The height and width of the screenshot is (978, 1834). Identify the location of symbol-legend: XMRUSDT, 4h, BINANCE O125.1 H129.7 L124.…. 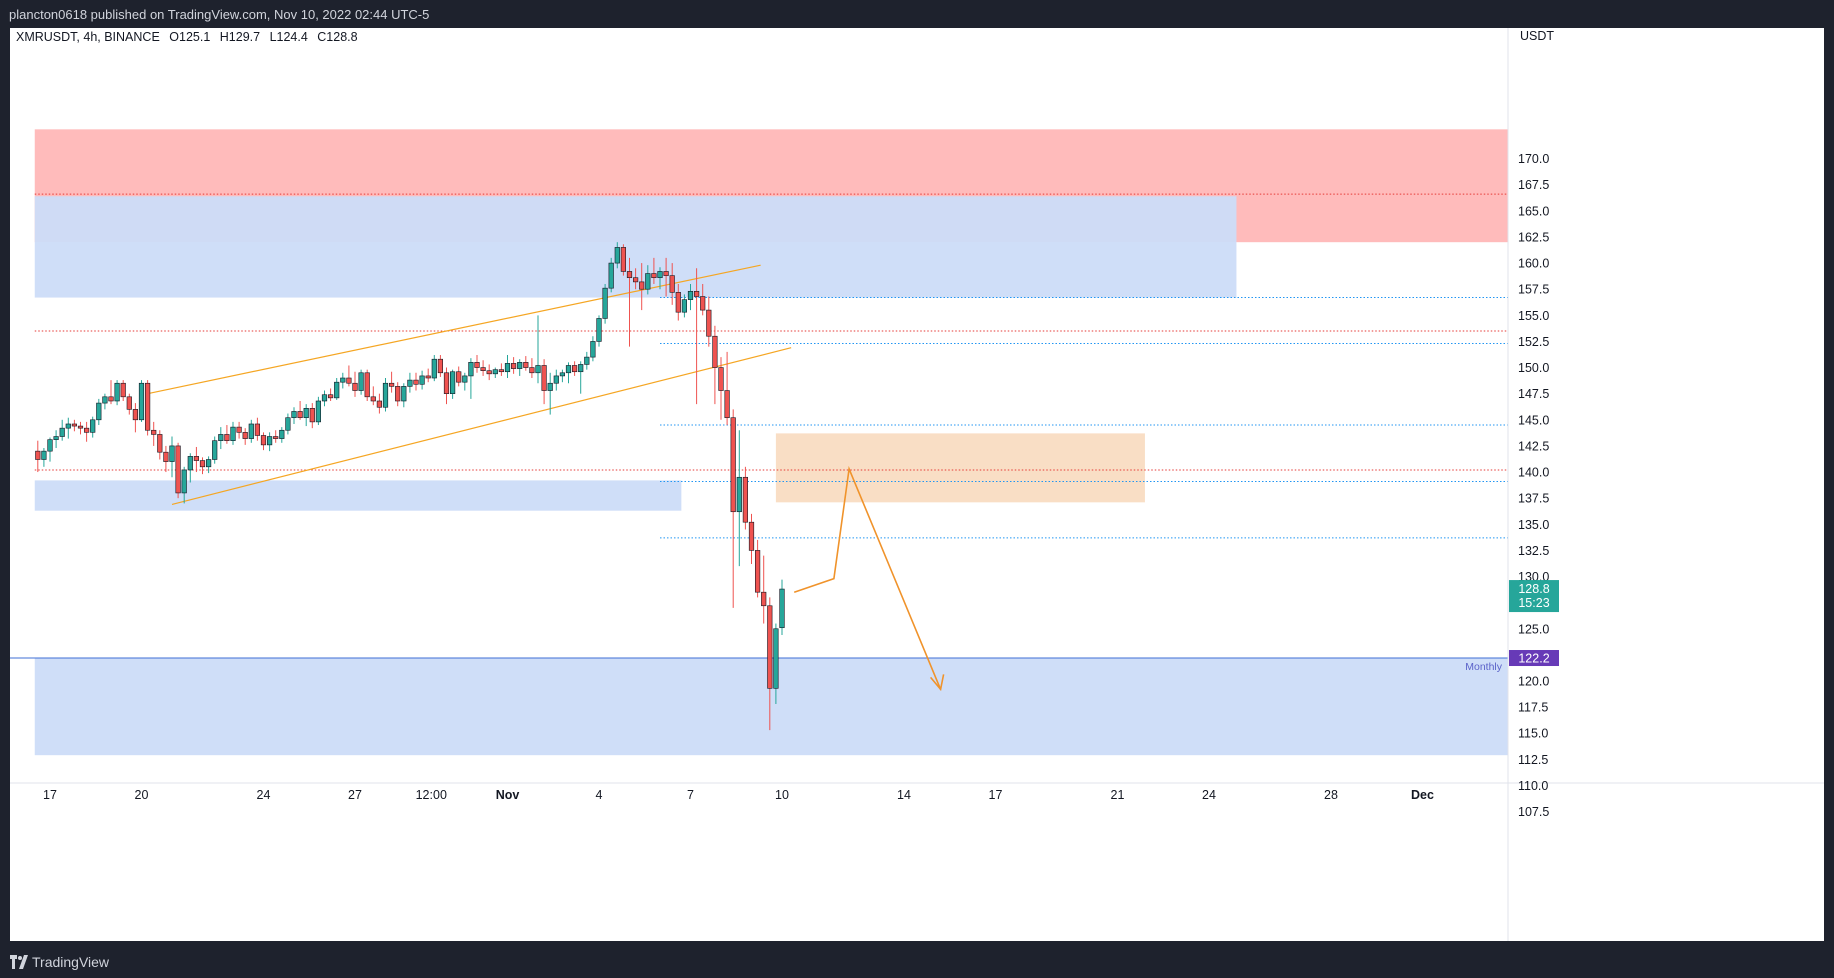
(190, 37).